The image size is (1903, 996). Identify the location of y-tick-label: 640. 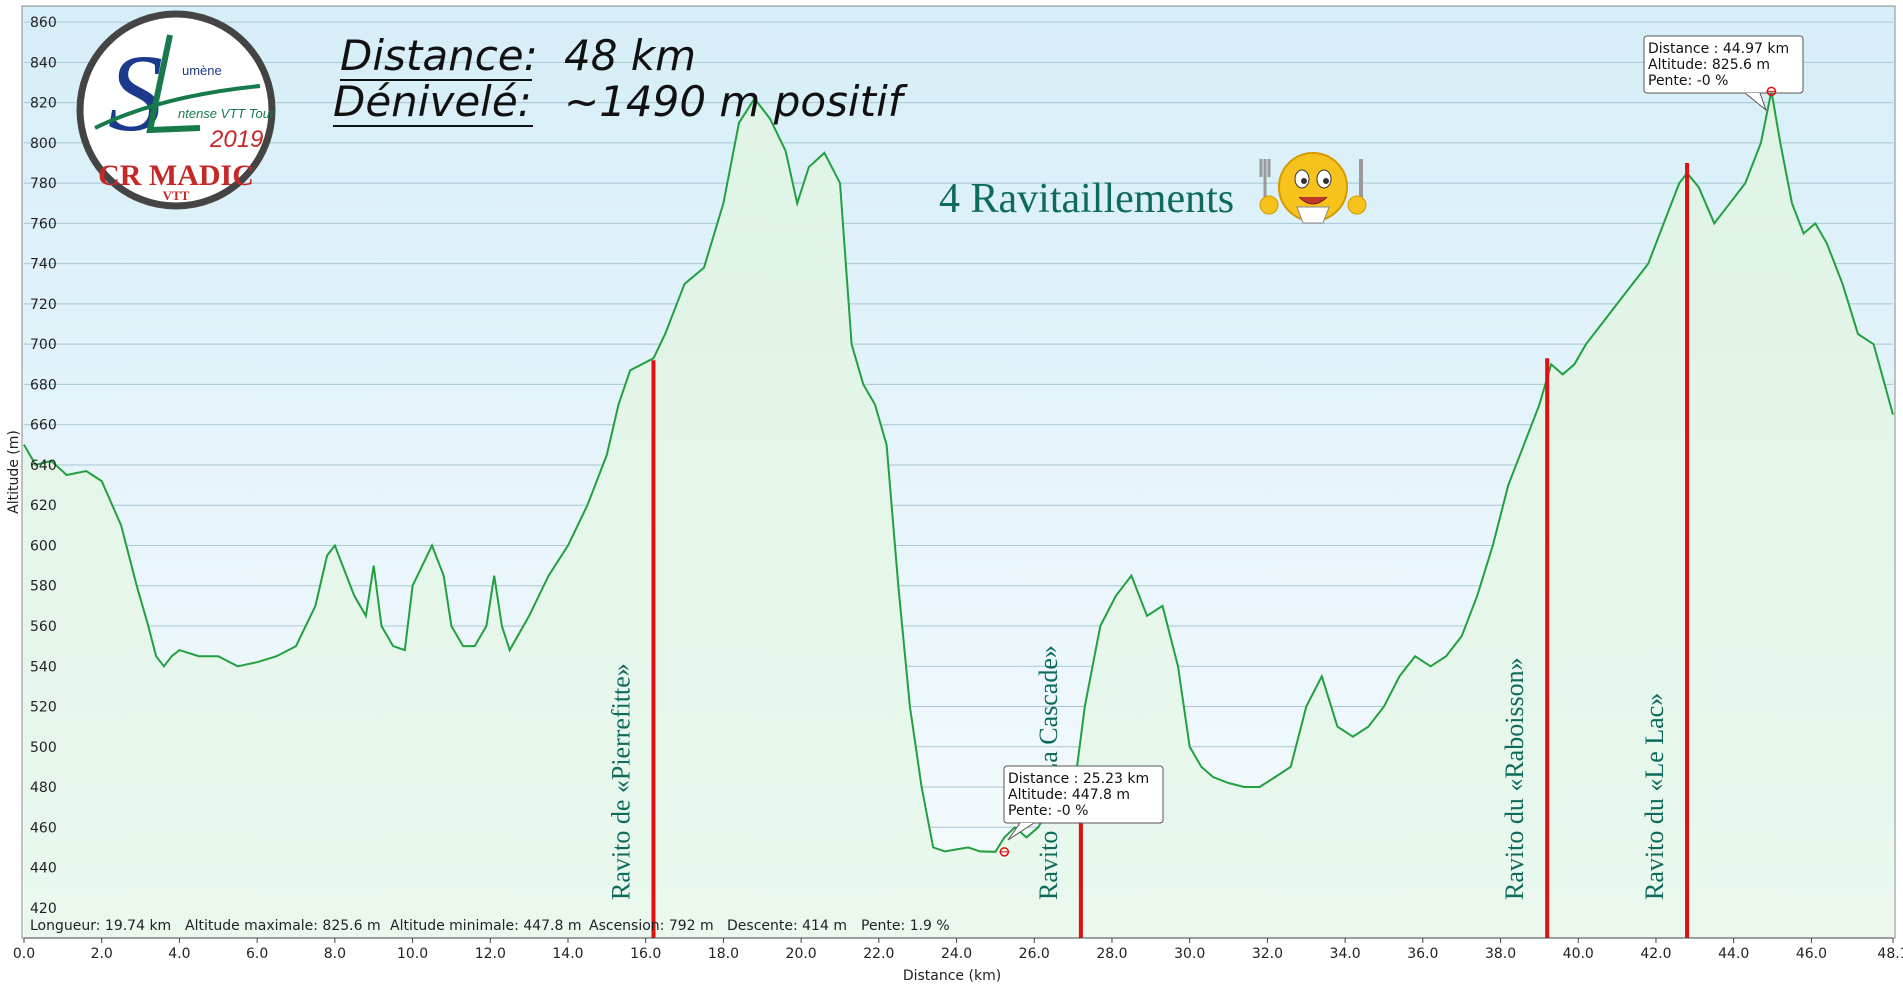
(43, 466).